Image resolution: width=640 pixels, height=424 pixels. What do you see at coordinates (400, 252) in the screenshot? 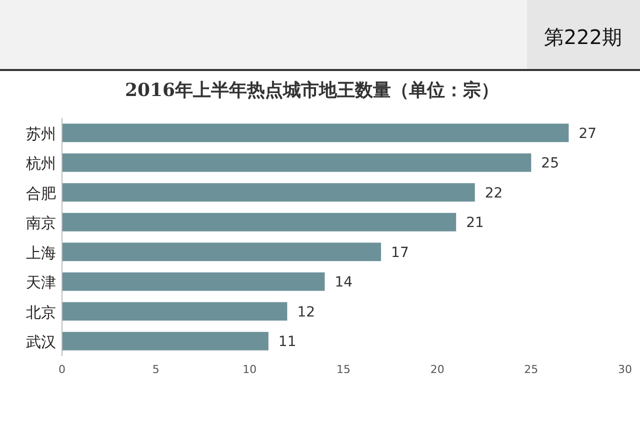
I see `data-label: 17` at bounding box center [400, 252].